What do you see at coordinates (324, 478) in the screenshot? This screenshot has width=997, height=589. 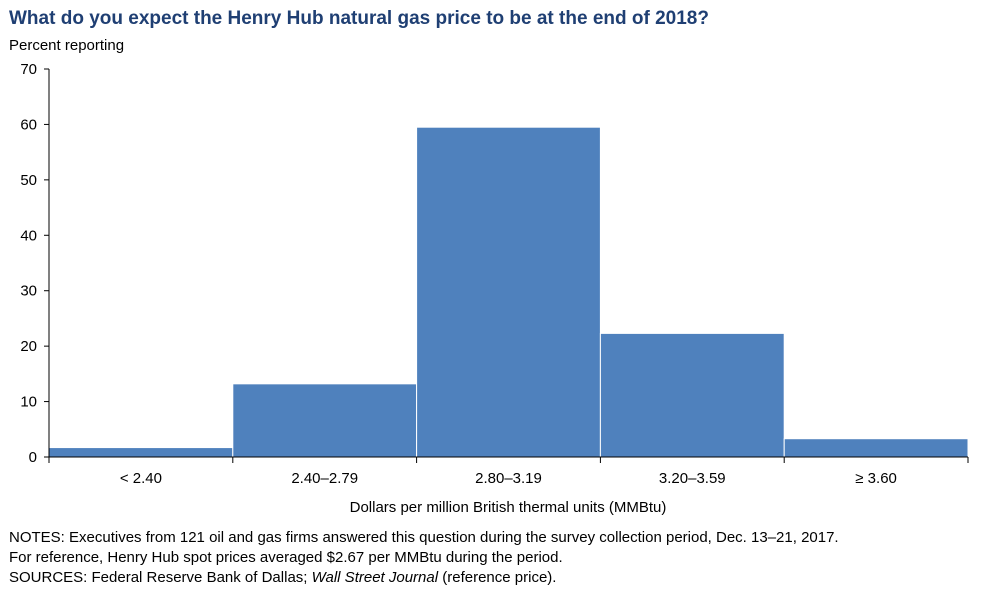 I see `x-tick-label: 2.40–2.79` at bounding box center [324, 478].